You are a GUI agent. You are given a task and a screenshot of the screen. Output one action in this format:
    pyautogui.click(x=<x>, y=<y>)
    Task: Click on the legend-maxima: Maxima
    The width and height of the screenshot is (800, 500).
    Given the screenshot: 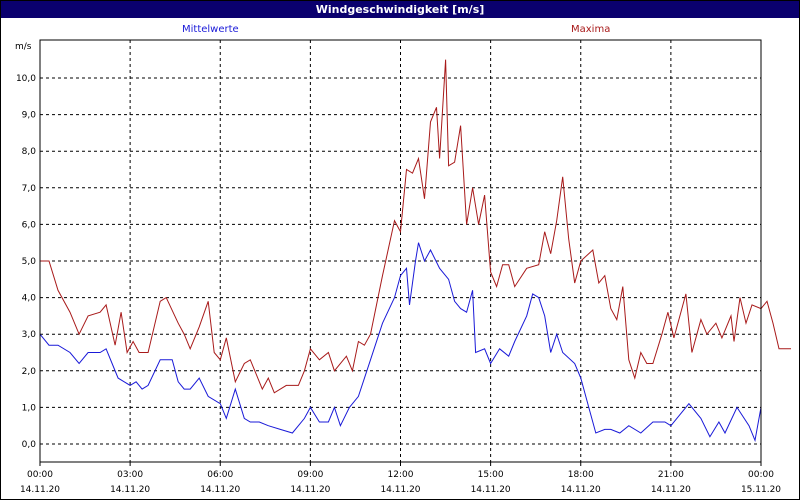 What is the action you would take?
    pyautogui.click(x=591, y=29)
    